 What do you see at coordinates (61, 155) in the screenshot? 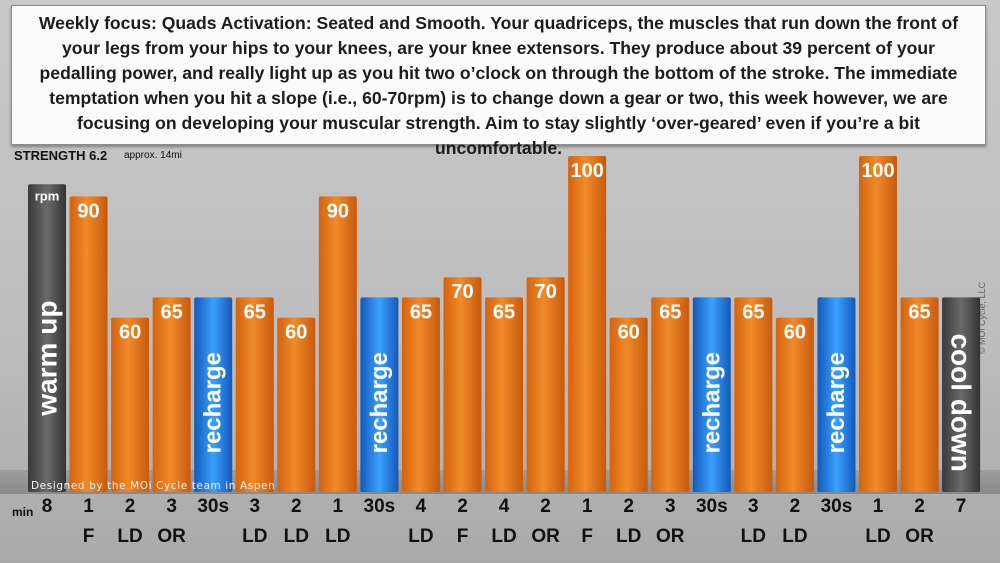
I see `workout-title: STRENGTH 6.2` at bounding box center [61, 155].